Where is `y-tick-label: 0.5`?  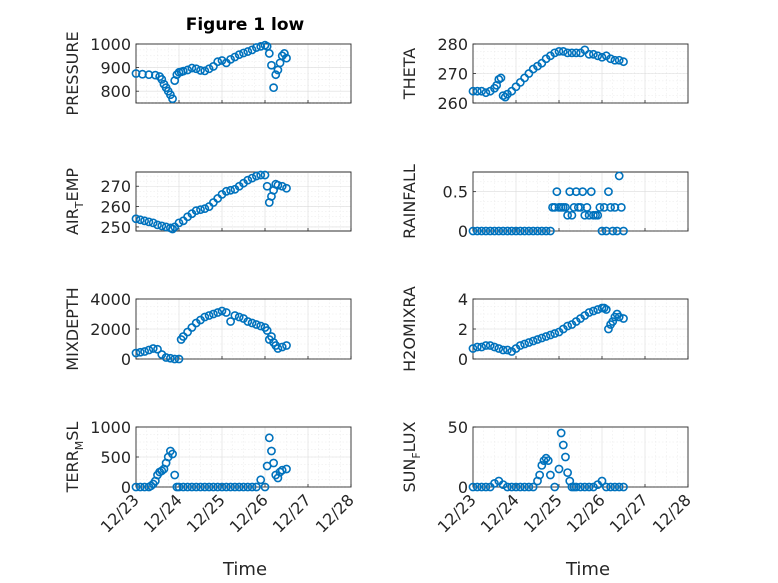 y-tick-label: 0.5 is located at coordinates (455, 192).